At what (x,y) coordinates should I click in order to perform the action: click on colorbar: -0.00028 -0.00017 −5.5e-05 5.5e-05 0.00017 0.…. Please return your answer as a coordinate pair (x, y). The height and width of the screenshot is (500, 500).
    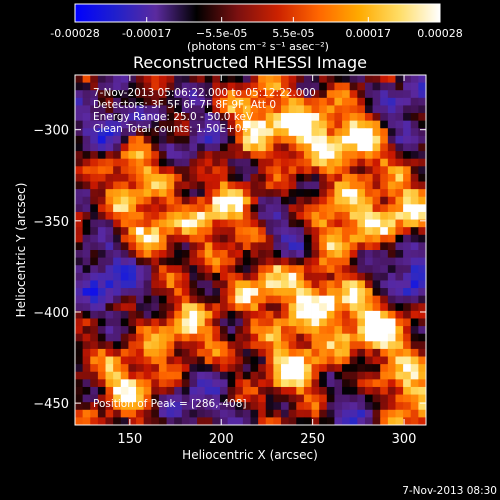
    Looking at the image, I should click on (256, 28).